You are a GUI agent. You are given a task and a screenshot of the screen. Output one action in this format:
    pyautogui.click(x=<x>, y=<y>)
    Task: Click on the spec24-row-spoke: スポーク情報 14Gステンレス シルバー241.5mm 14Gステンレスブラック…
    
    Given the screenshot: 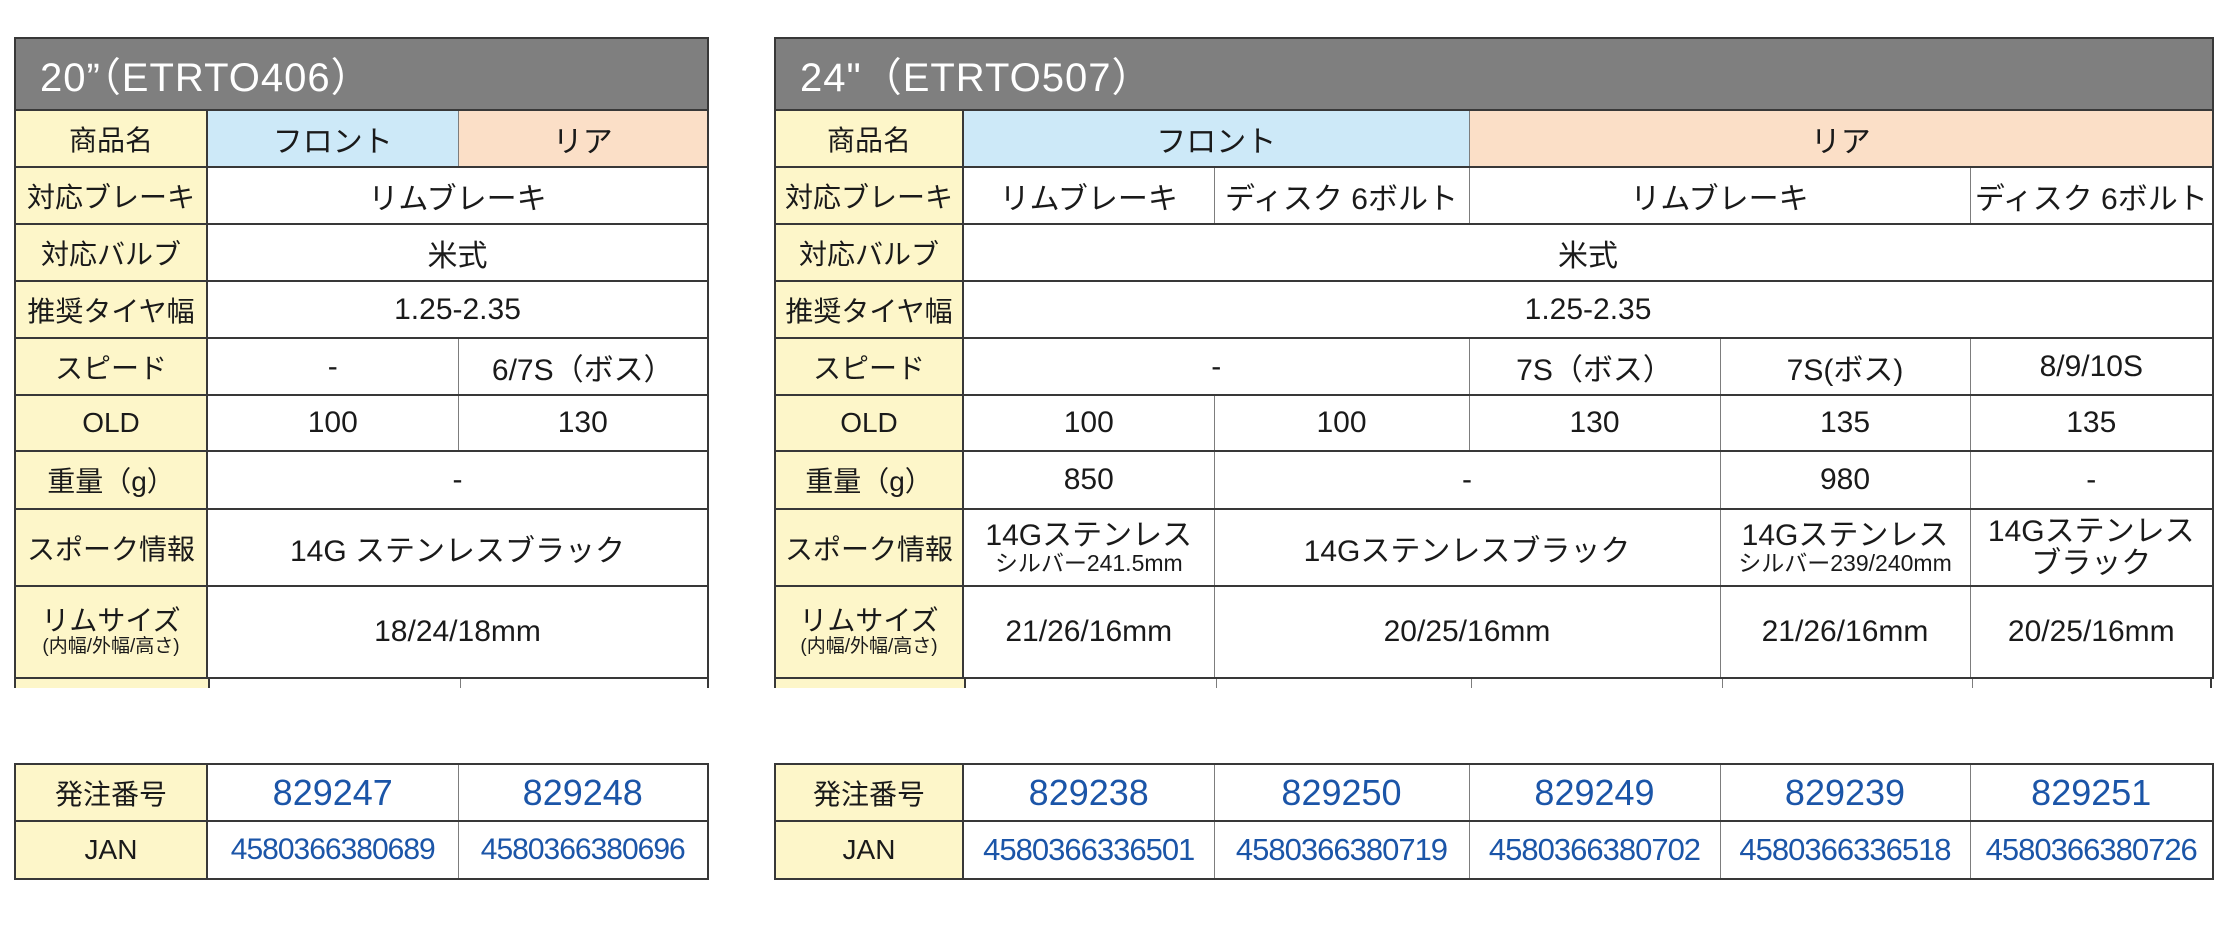 What is the action you would take?
    pyautogui.click(x=1494, y=547)
    